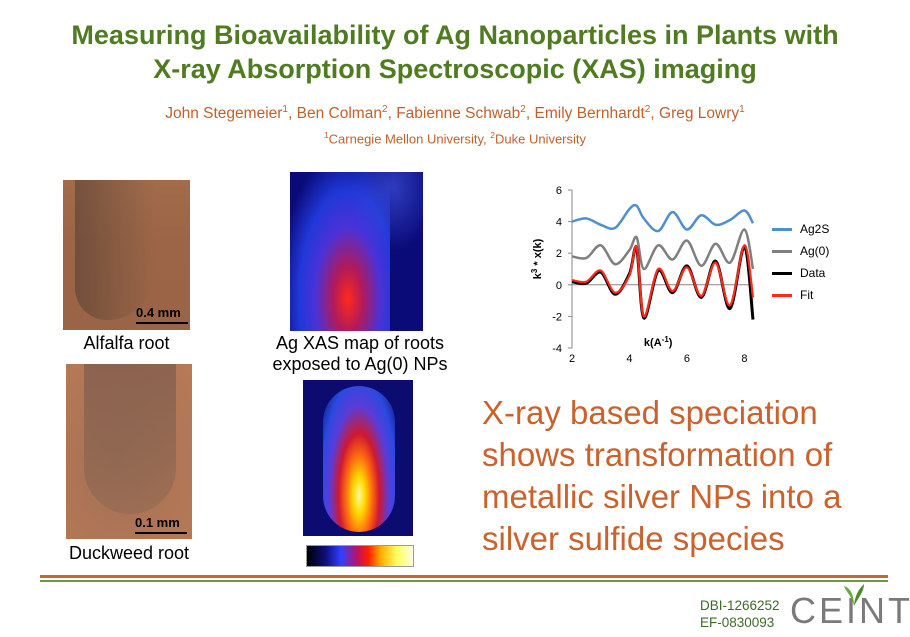 Image resolution: width=910 pixels, height=637 pixels. I want to click on leaf-icon, so click(854, 595).